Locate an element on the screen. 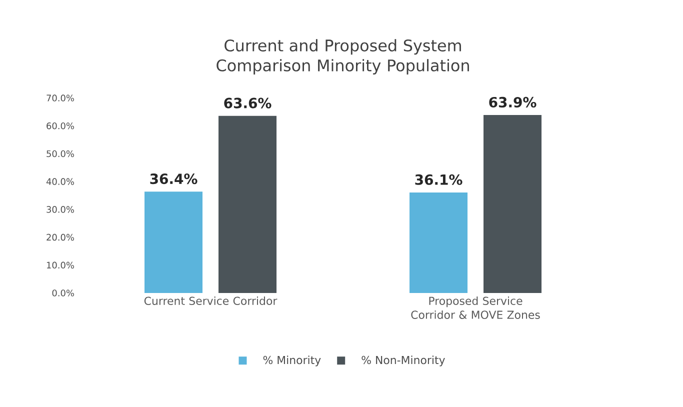  y-tick-label: 70.0% is located at coordinates (60, 98).